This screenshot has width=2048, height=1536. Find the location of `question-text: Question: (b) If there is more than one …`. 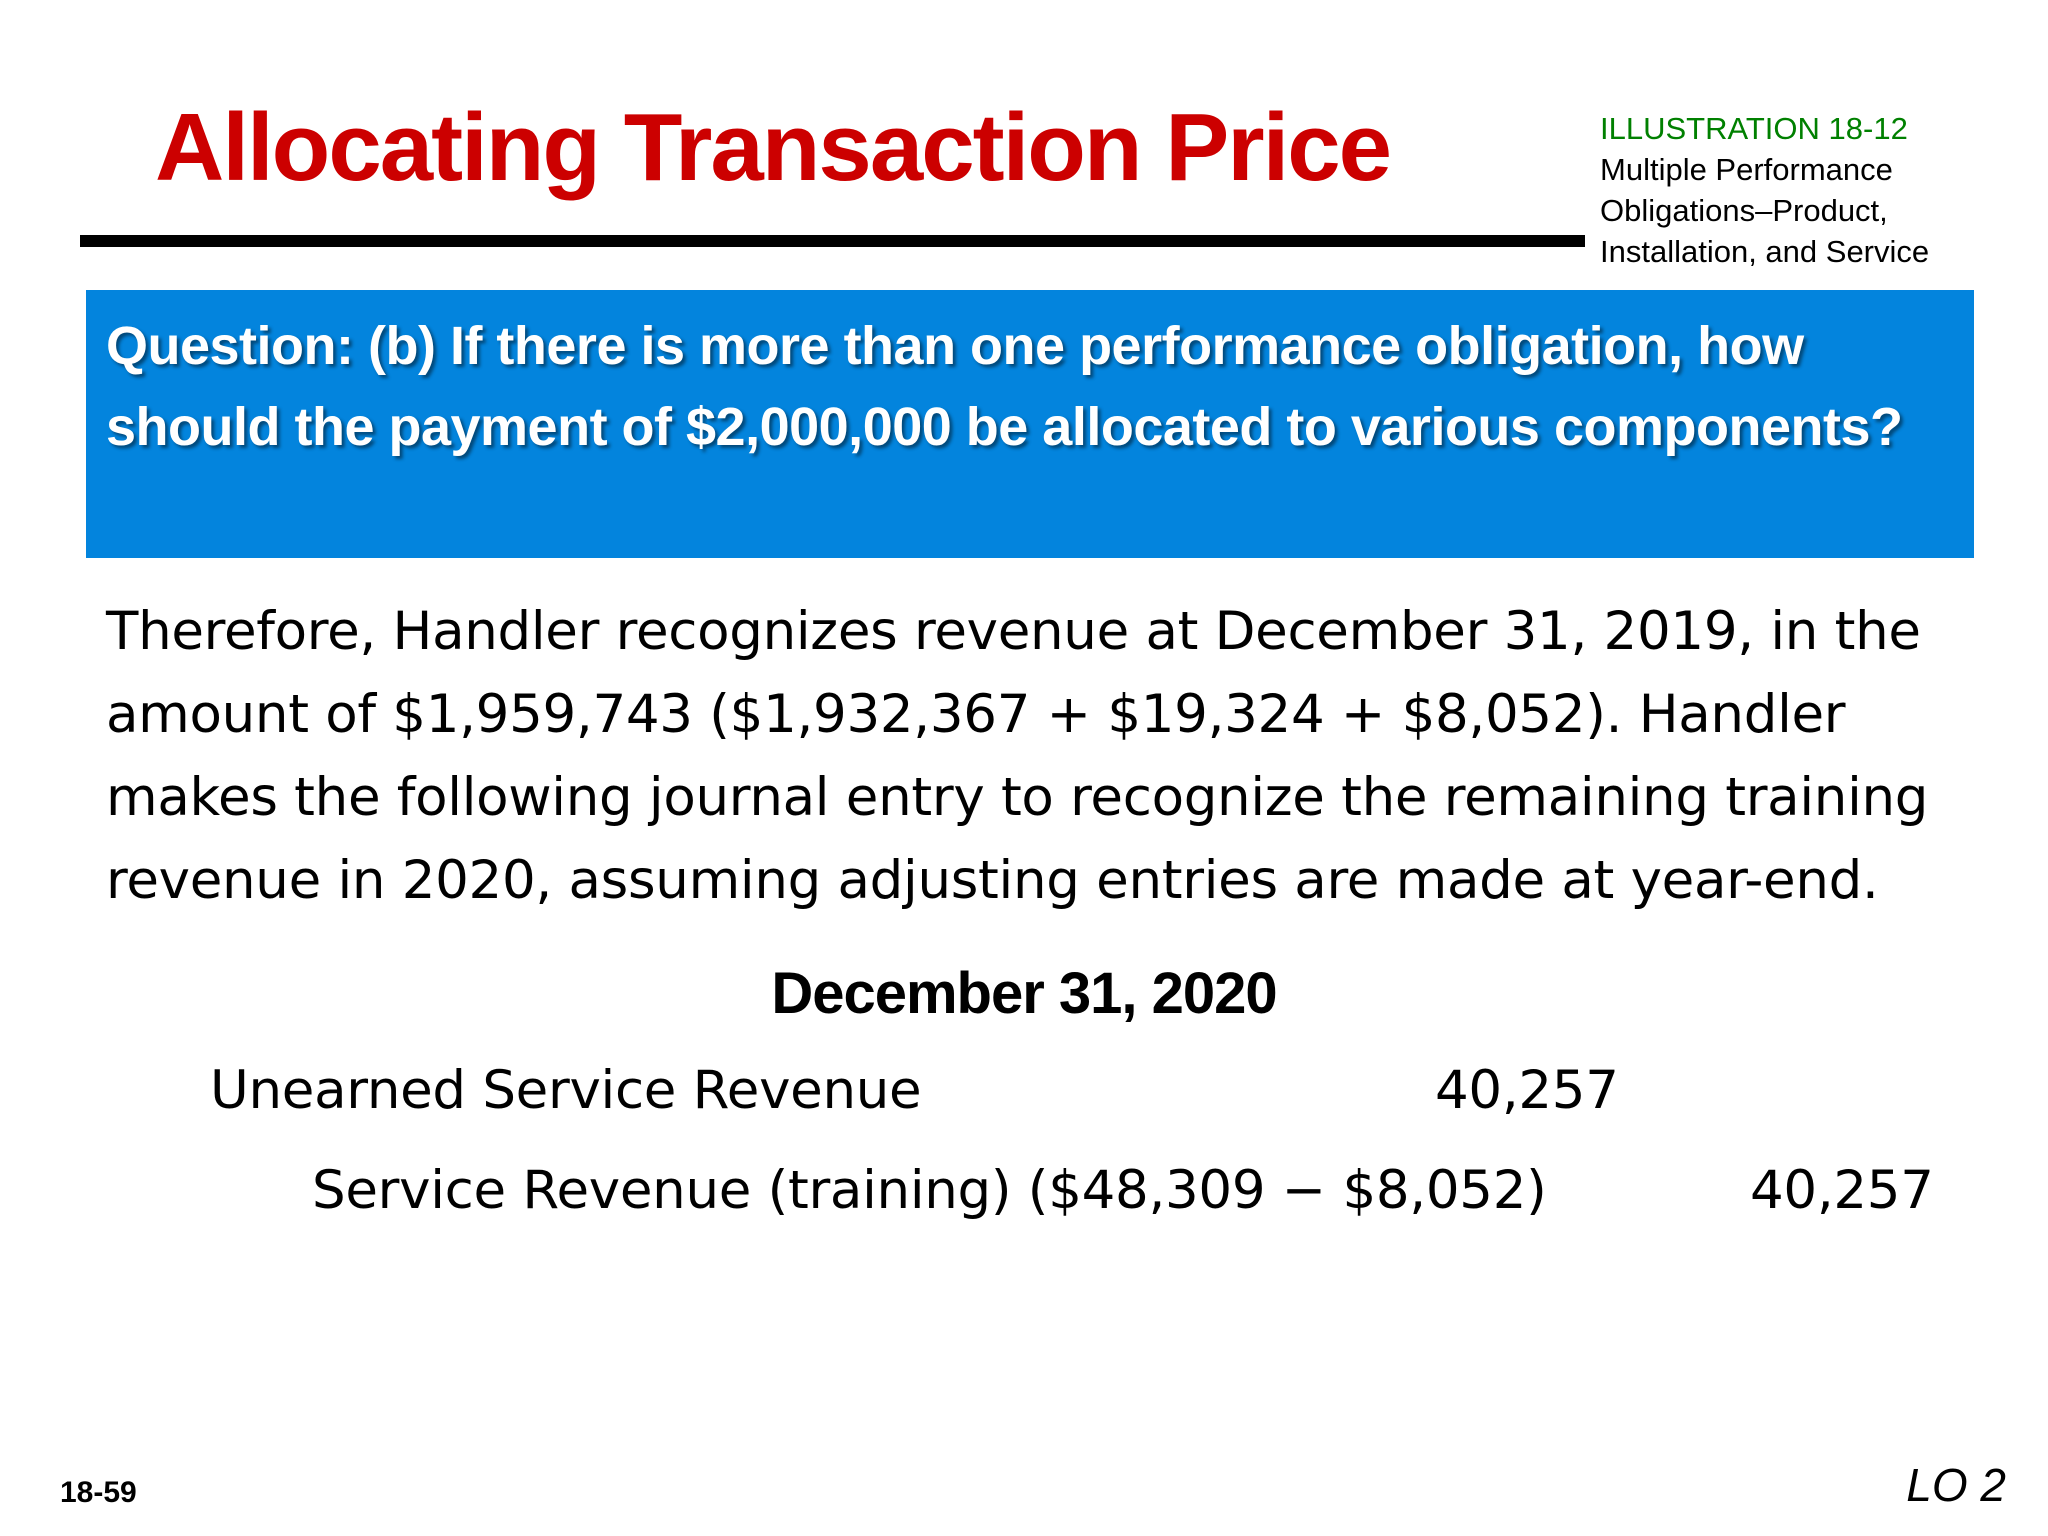

question-text: Question: (b) If there is more than one … is located at coordinates (1004, 386).